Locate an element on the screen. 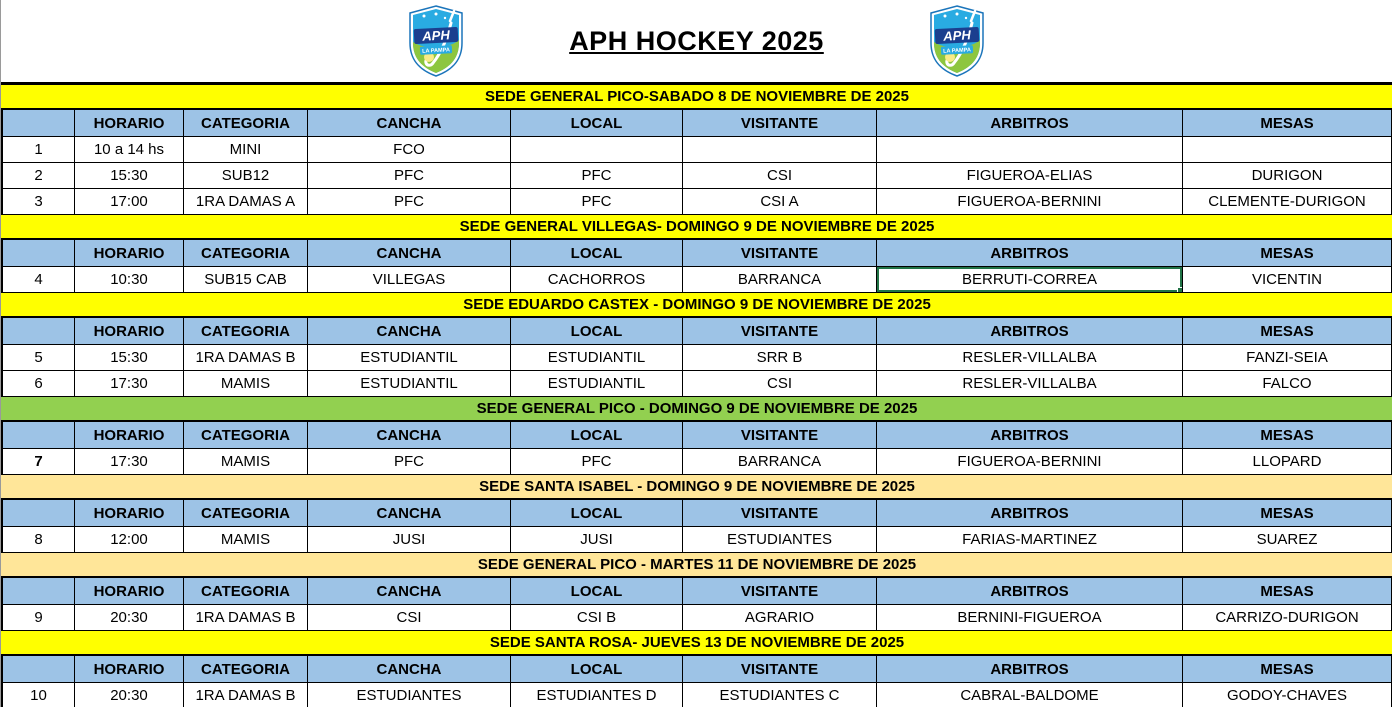 The image size is (1392, 707). visitante-cell is located at coordinates (780, 149).